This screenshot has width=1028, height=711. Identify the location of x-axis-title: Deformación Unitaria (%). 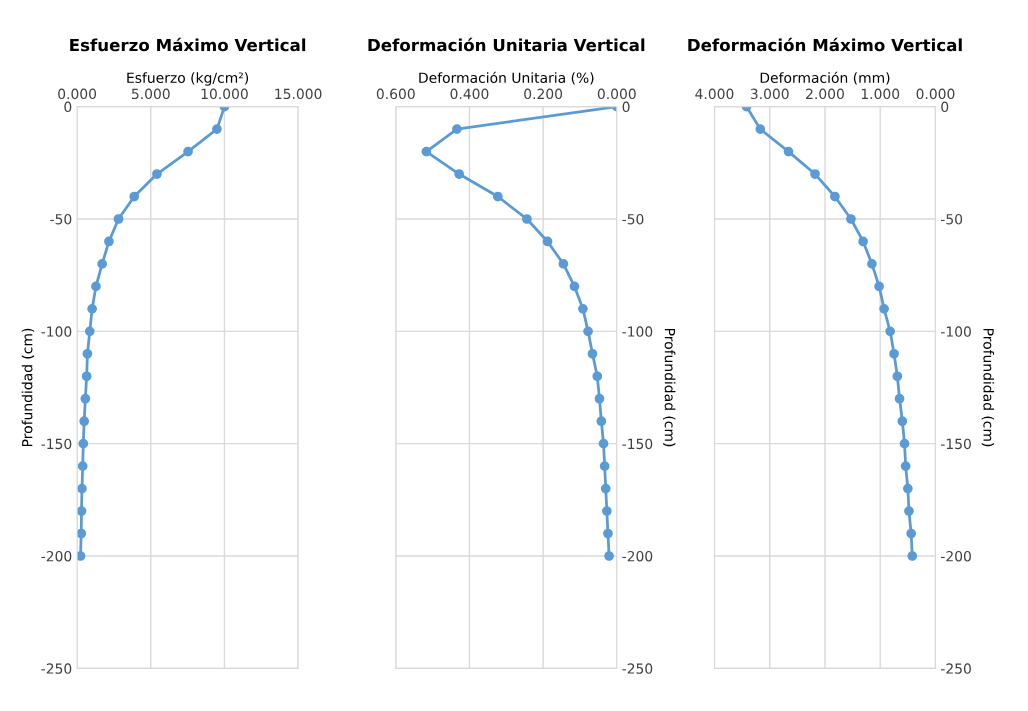
(506, 78).